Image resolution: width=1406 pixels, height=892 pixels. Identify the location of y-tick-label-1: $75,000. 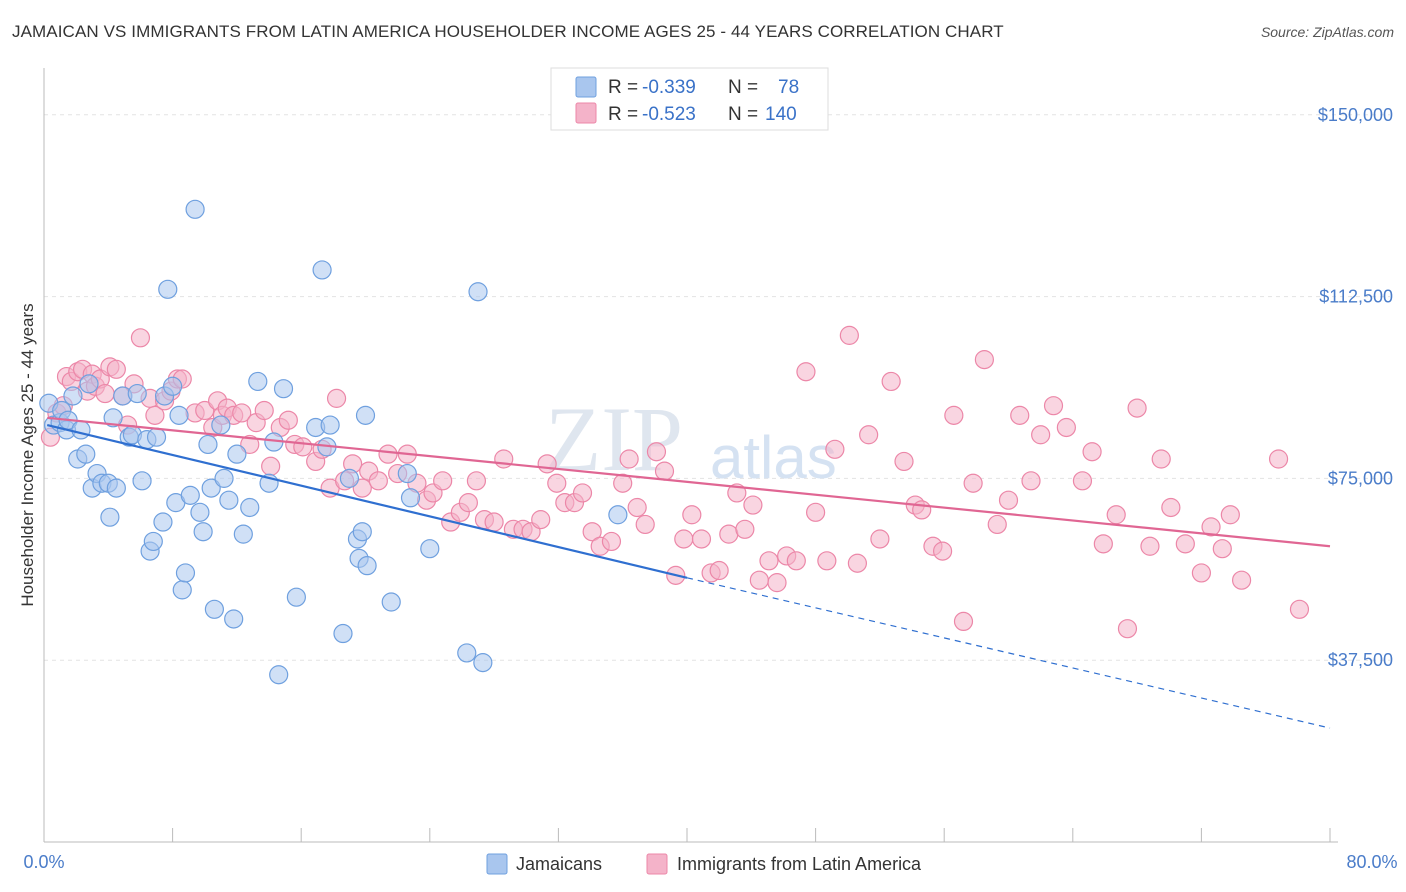
(1360, 478).